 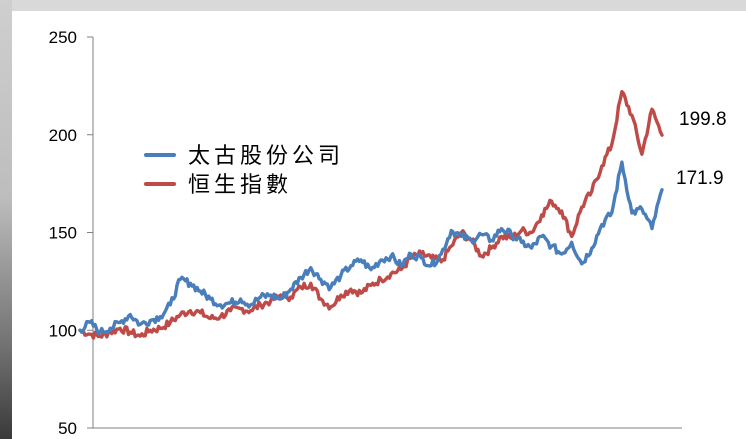 I want to click on end-labels: 199.8 171.9, so click(x=701, y=149).